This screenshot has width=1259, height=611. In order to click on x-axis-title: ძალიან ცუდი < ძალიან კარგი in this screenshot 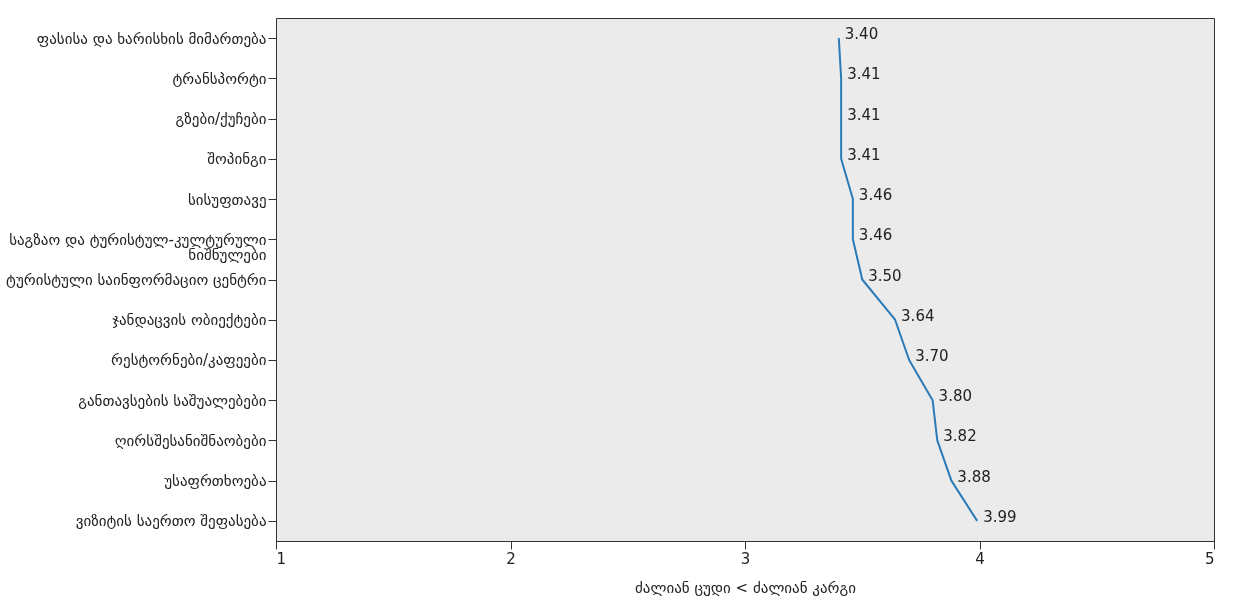, I will do `click(745, 587)`.